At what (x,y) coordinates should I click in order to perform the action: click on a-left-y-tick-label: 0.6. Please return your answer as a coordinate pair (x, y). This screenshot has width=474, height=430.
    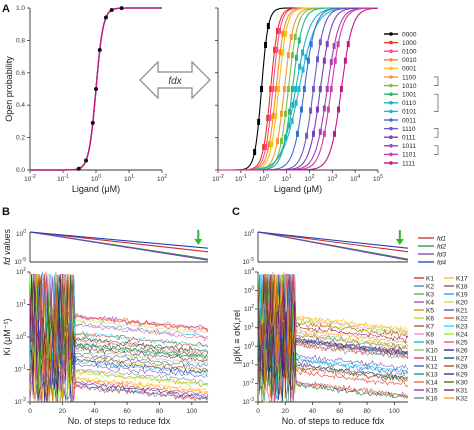
    Looking at the image, I should click on (20, 73).